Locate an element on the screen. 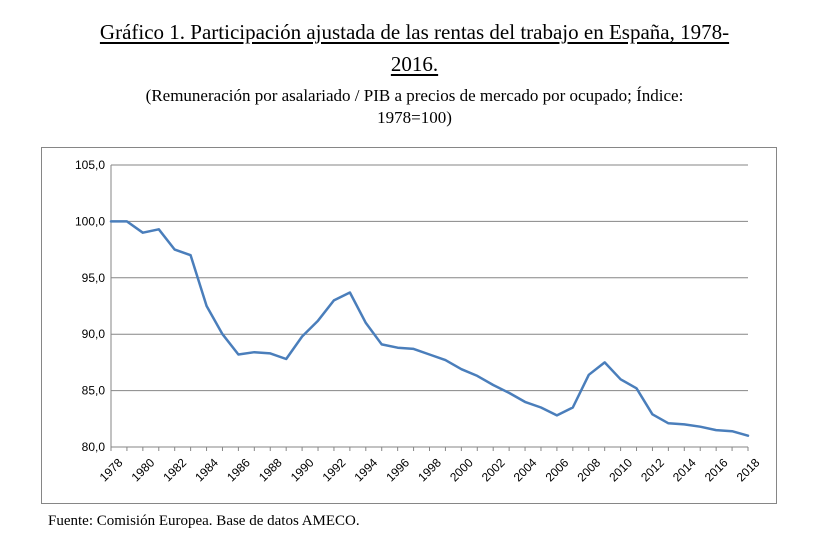 Image resolution: width=829 pixels, height=547 pixels. y-tick-label: 100,0 is located at coordinates (90, 221).